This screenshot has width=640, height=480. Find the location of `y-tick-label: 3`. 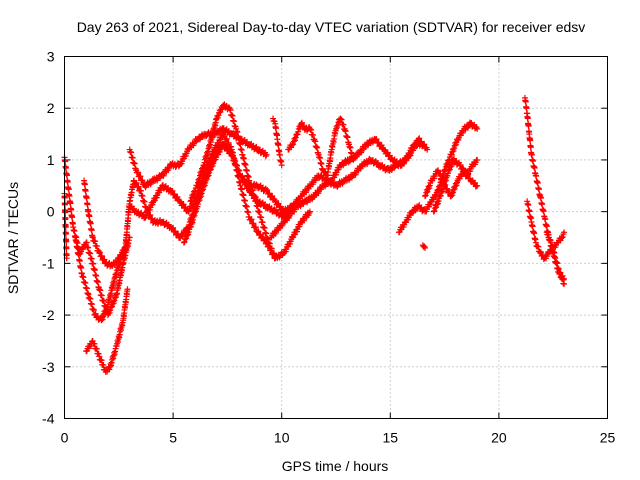

y-tick-label: 3 is located at coordinates (51, 57).